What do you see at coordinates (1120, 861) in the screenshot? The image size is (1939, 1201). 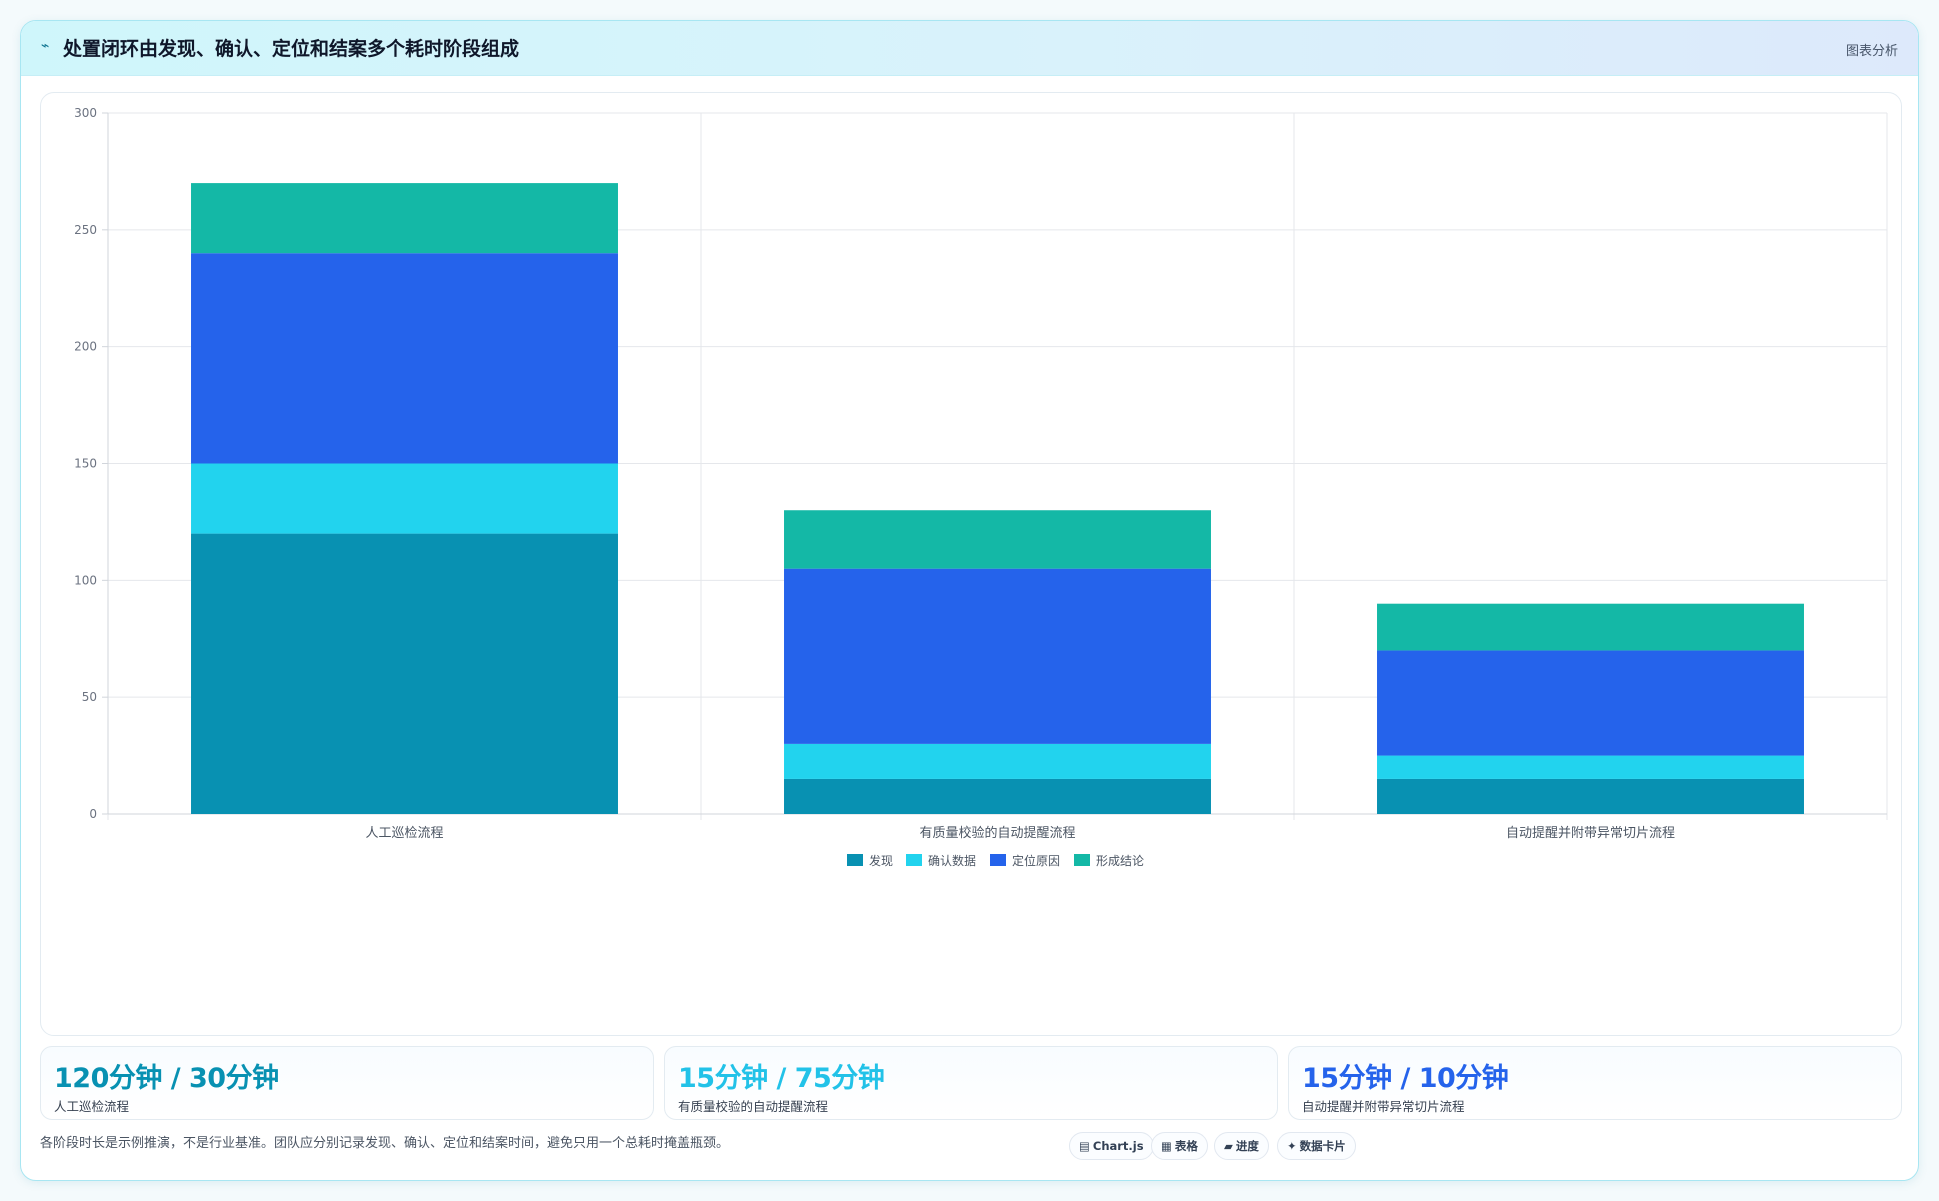 I see `legend-label: 形成结论` at bounding box center [1120, 861].